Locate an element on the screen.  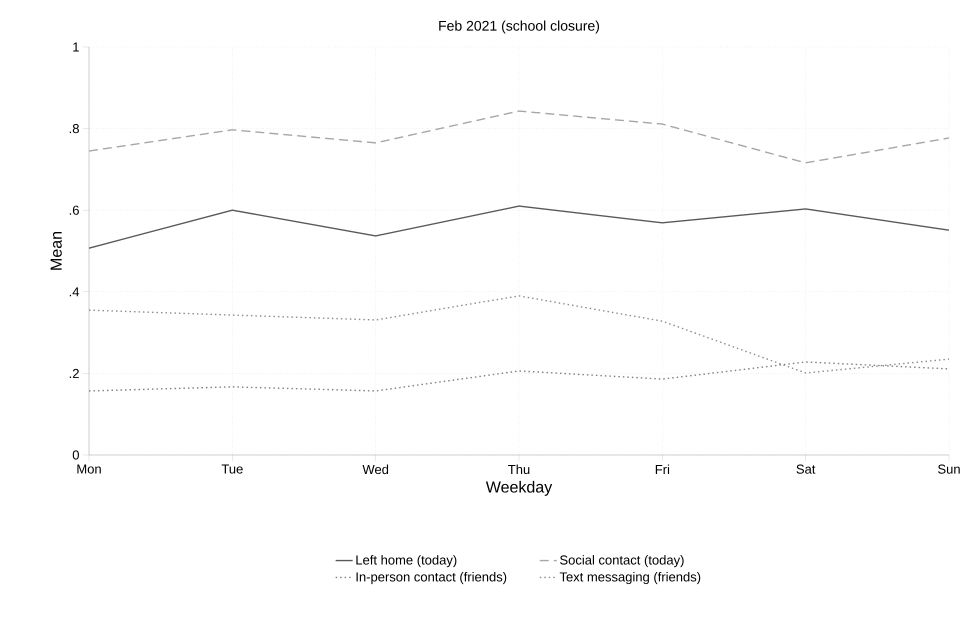
y-tick-label: .8 is located at coordinates (74, 129).